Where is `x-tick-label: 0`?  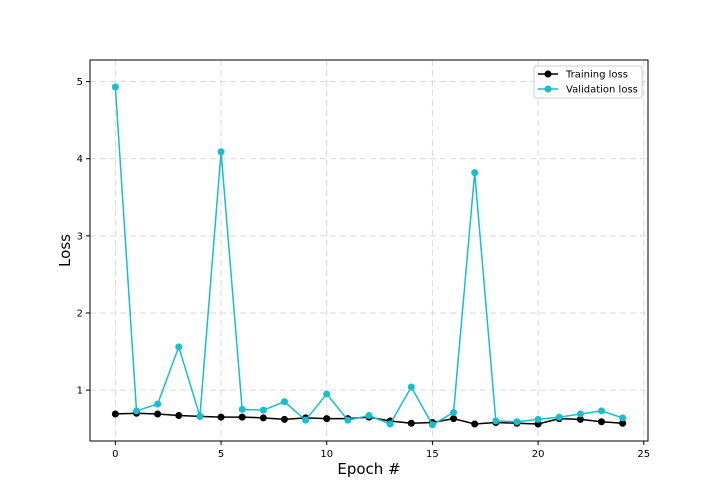
x-tick-label: 0 is located at coordinates (115, 454).